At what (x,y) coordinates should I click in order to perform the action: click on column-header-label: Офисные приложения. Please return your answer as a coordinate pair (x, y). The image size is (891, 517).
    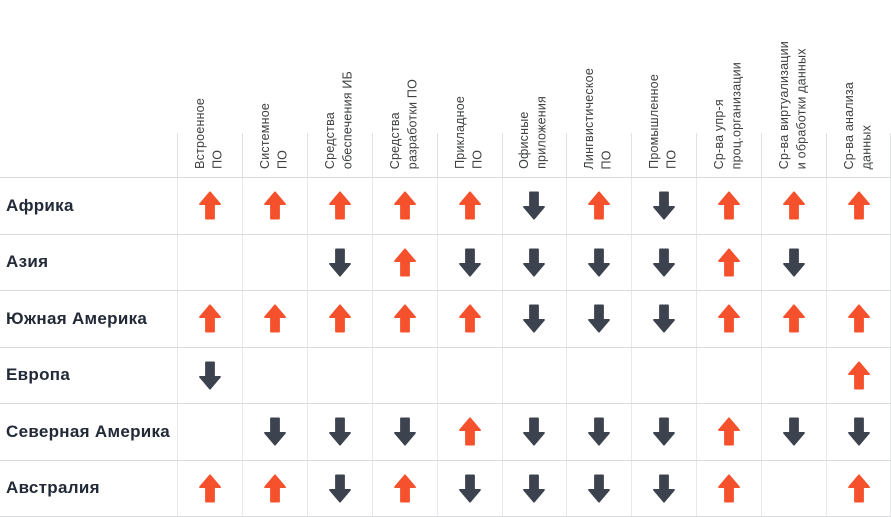
    Looking at the image, I should click on (533, 132).